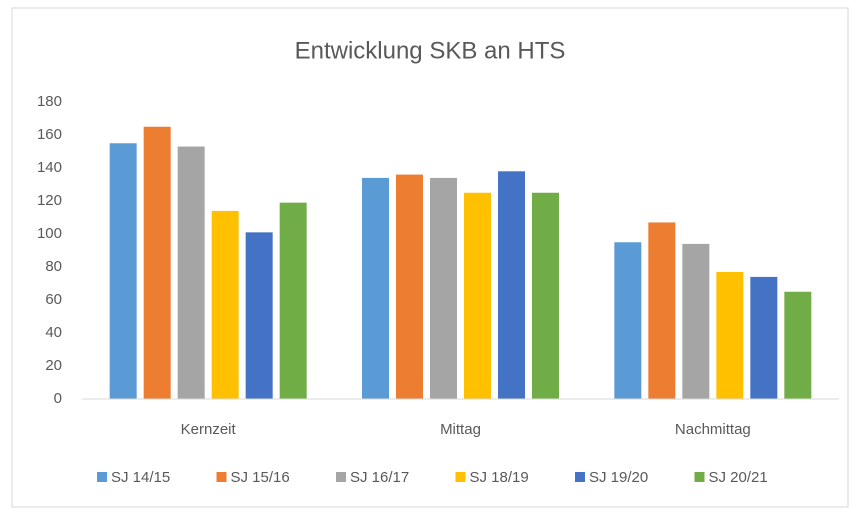  What do you see at coordinates (58, 398) in the screenshot?
I see `y-tick-label: 0` at bounding box center [58, 398].